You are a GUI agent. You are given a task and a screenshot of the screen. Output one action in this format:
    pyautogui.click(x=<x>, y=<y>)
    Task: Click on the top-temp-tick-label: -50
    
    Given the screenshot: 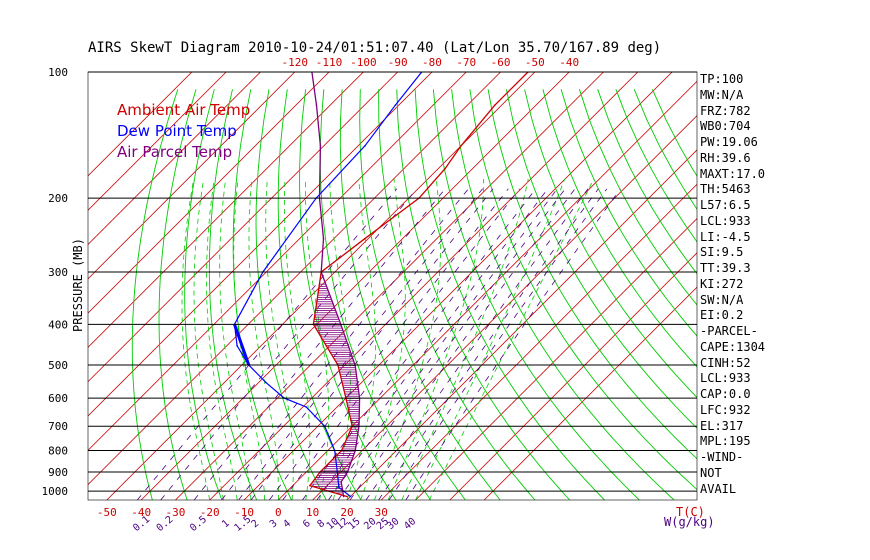 What is the action you would take?
    pyautogui.click(x=535, y=62)
    